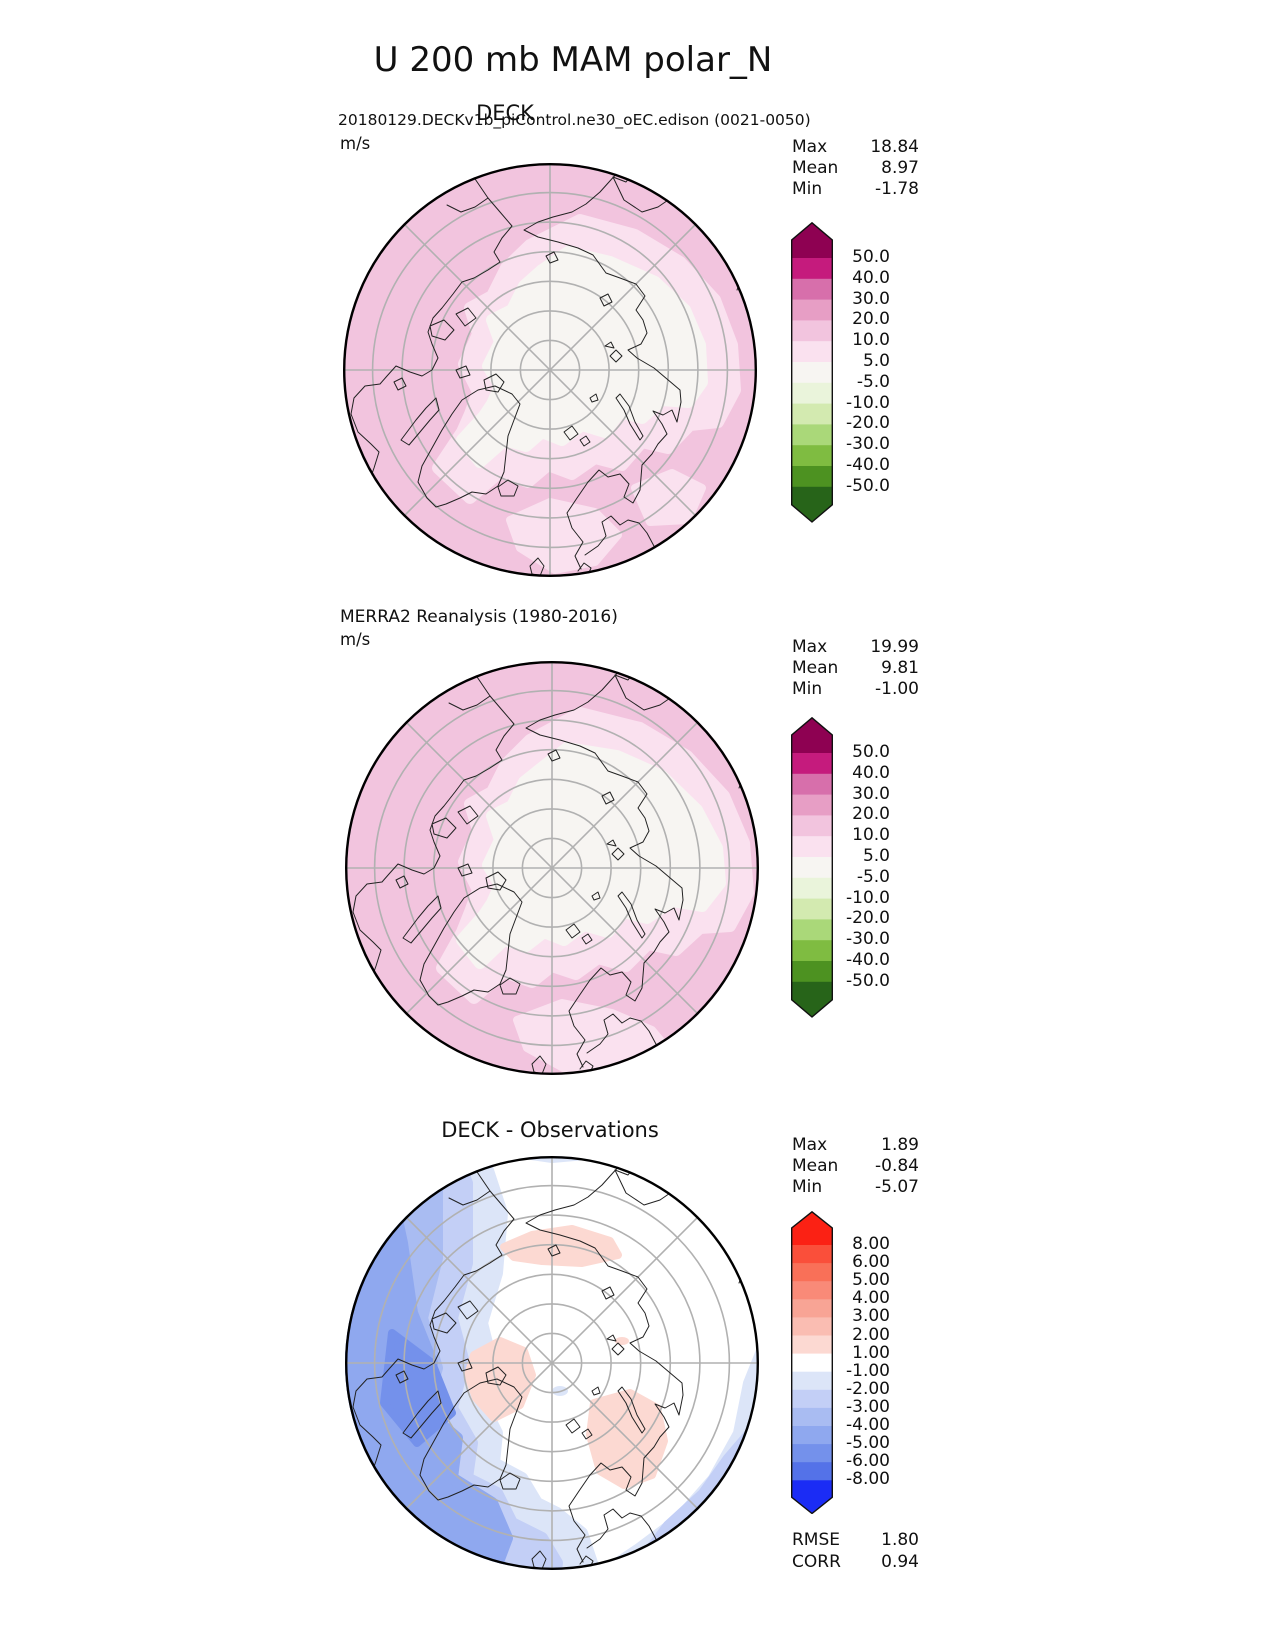 The height and width of the screenshot is (1650, 1275). Describe the element at coordinates (900, 1540) in the screenshot. I see `metric-value: 1.80` at that location.